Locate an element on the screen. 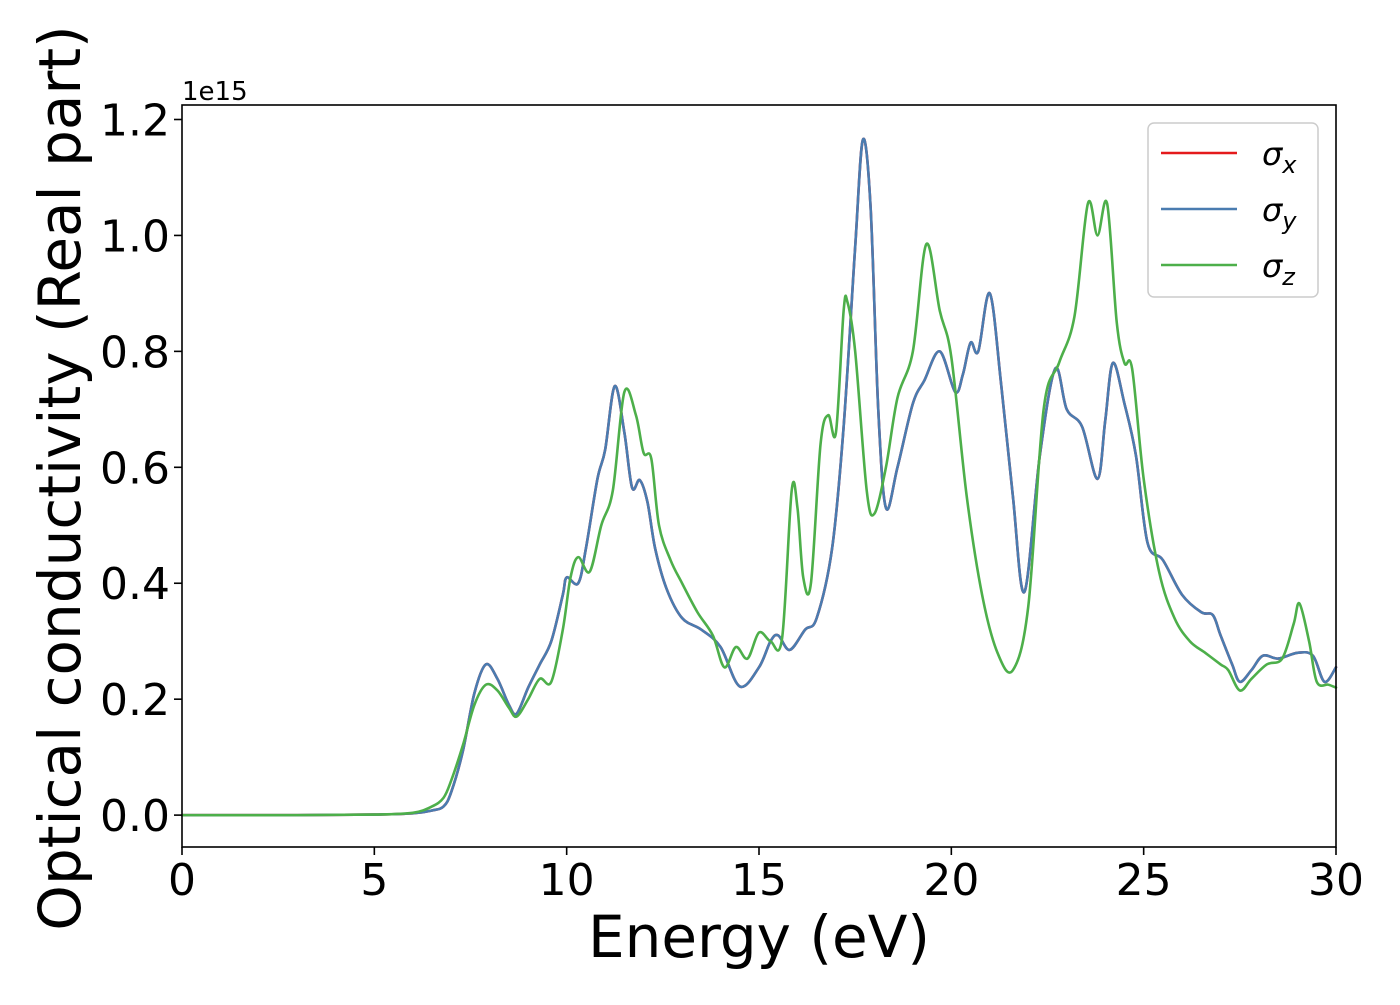 The image size is (1400, 1005). y-tick-label: 0.4 is located at coordinates (135, 584).